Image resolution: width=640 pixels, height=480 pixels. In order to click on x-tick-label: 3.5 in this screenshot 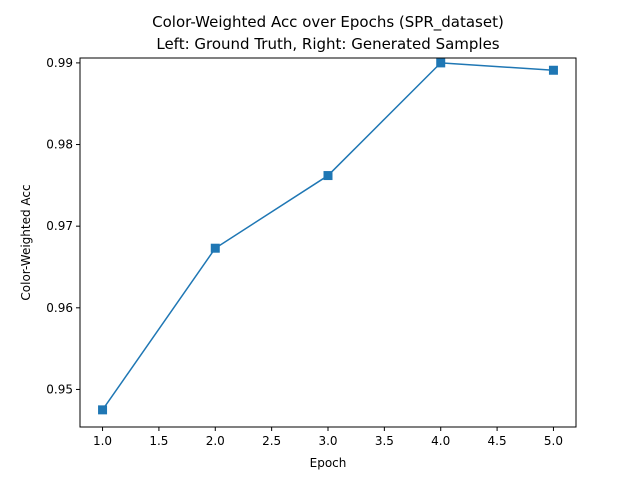, I will do `click(384, 441)`.